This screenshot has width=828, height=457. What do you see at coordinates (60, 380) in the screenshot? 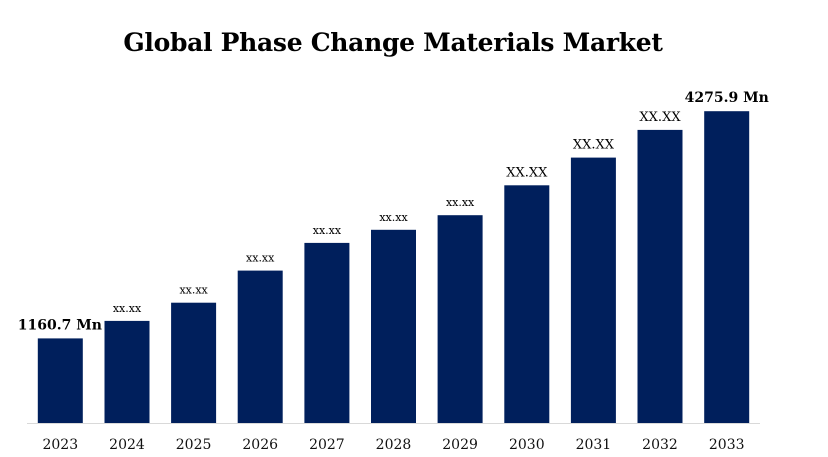
I see `bar-2023` at bounding box center [60, 380].